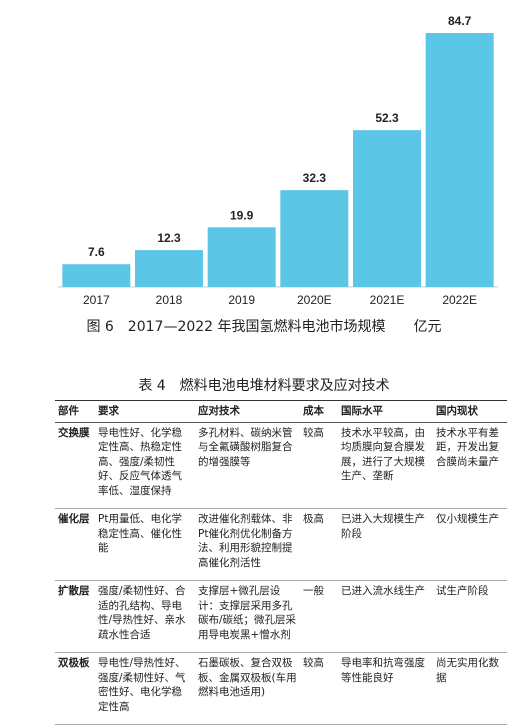 The width and height of the screenshot is (528, 725). What do you see at coordinates (145, 688) in the screenshot?
I see `table-cell: 导电性/导热性好、强度/柔韧性好、气密性好、电化学稳定性高` at bounding box center [145, 688].